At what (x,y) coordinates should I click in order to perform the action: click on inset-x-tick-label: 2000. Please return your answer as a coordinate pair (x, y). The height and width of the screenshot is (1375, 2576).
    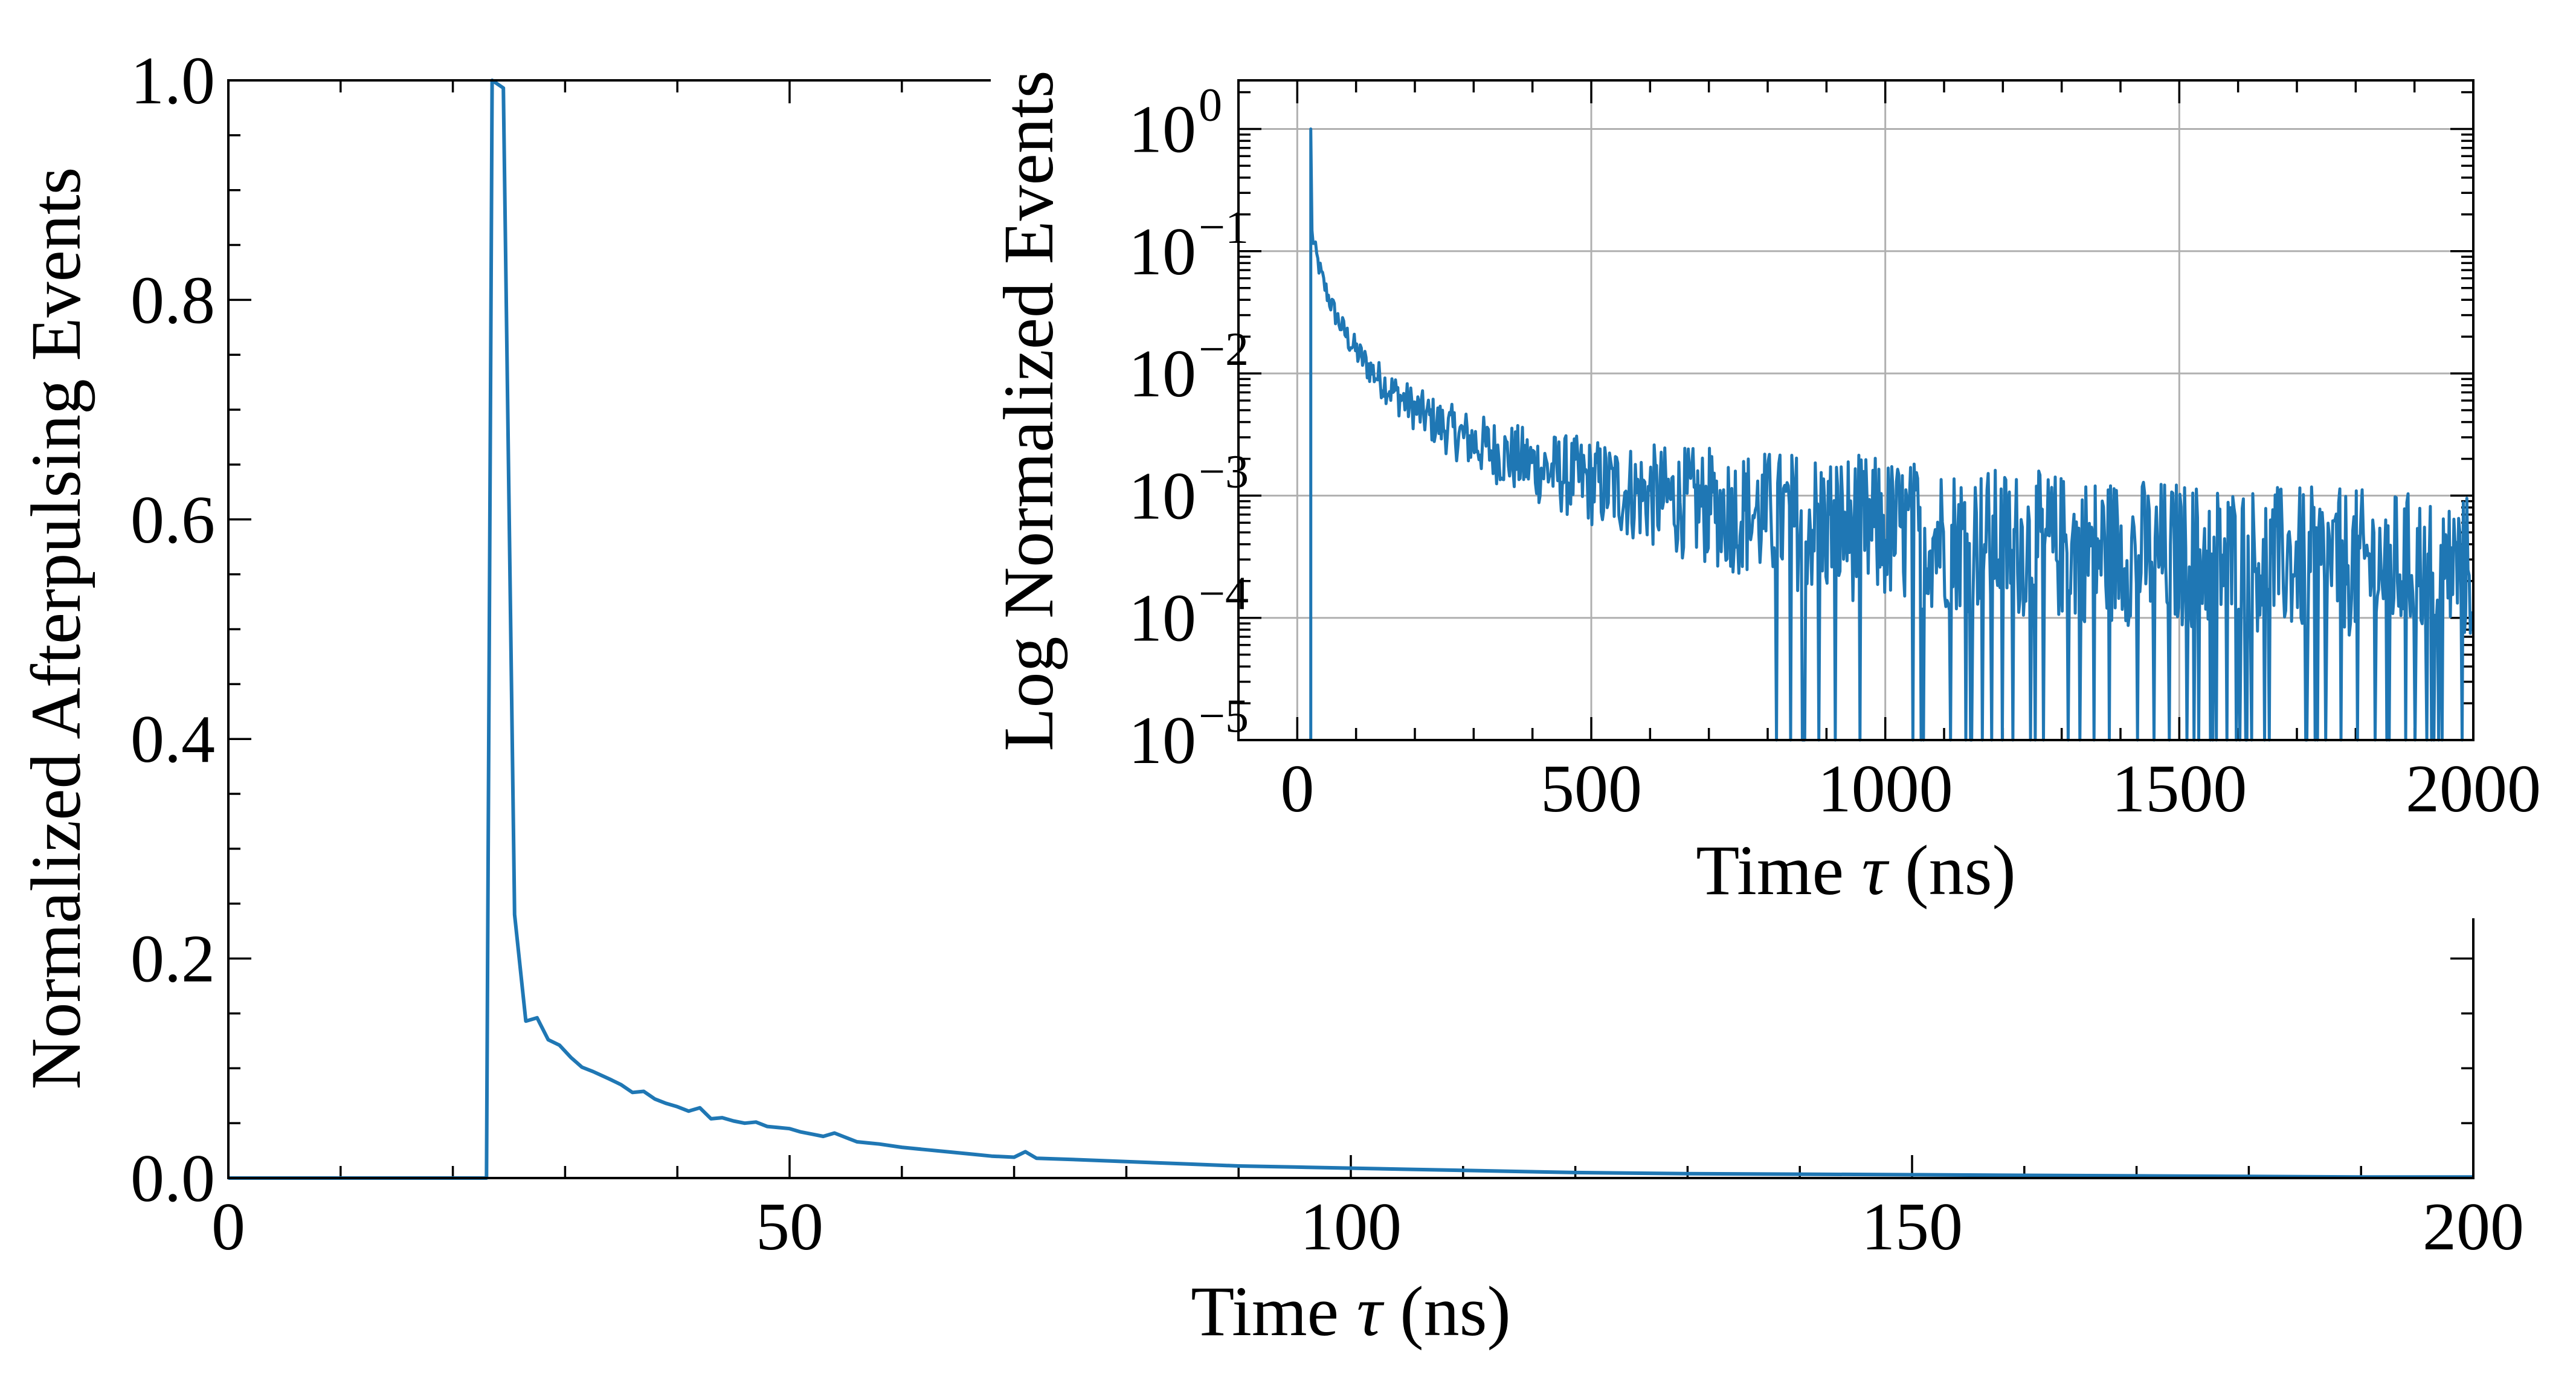
    Looking at the image, I should click on (2473, 789).